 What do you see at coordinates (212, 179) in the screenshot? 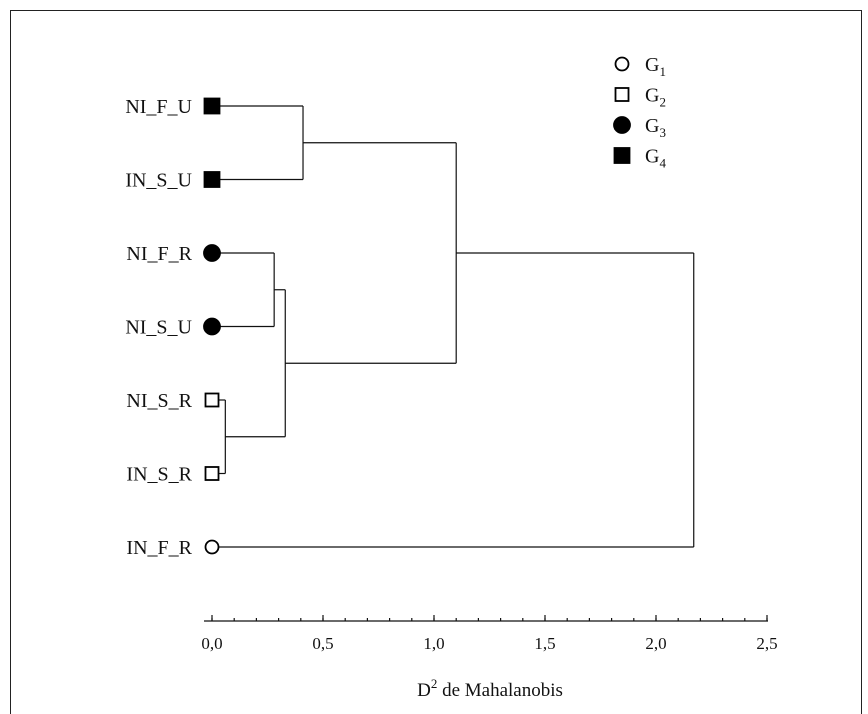
I see `leaf-marker-IN_S_U` at bounding box center [212, 179].